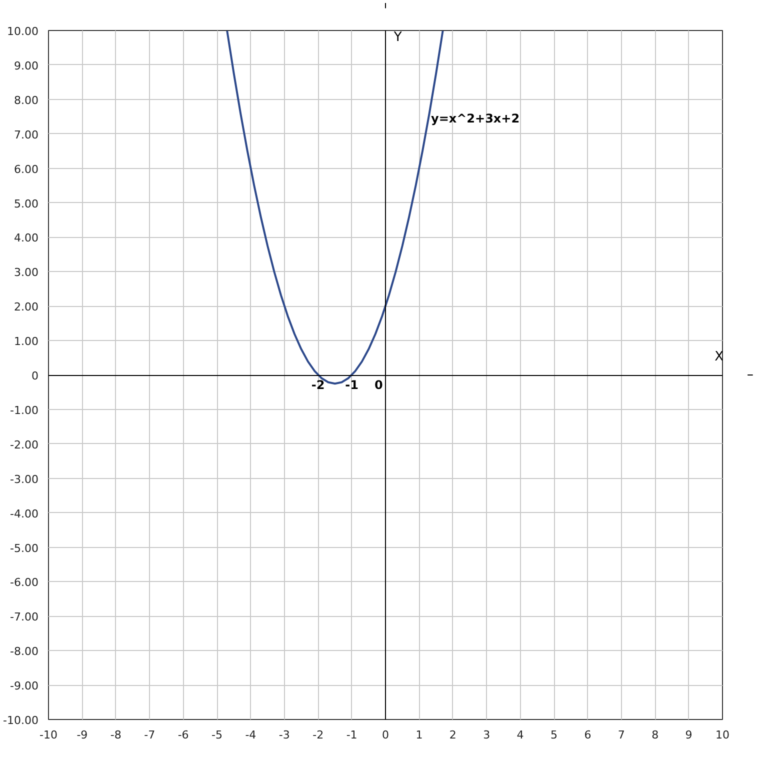 The height and width of the screenshot is (759, 759). Describe the element at coordinates (688, 735) in the screenshot. I see `x-tick-label: 9` at that location.